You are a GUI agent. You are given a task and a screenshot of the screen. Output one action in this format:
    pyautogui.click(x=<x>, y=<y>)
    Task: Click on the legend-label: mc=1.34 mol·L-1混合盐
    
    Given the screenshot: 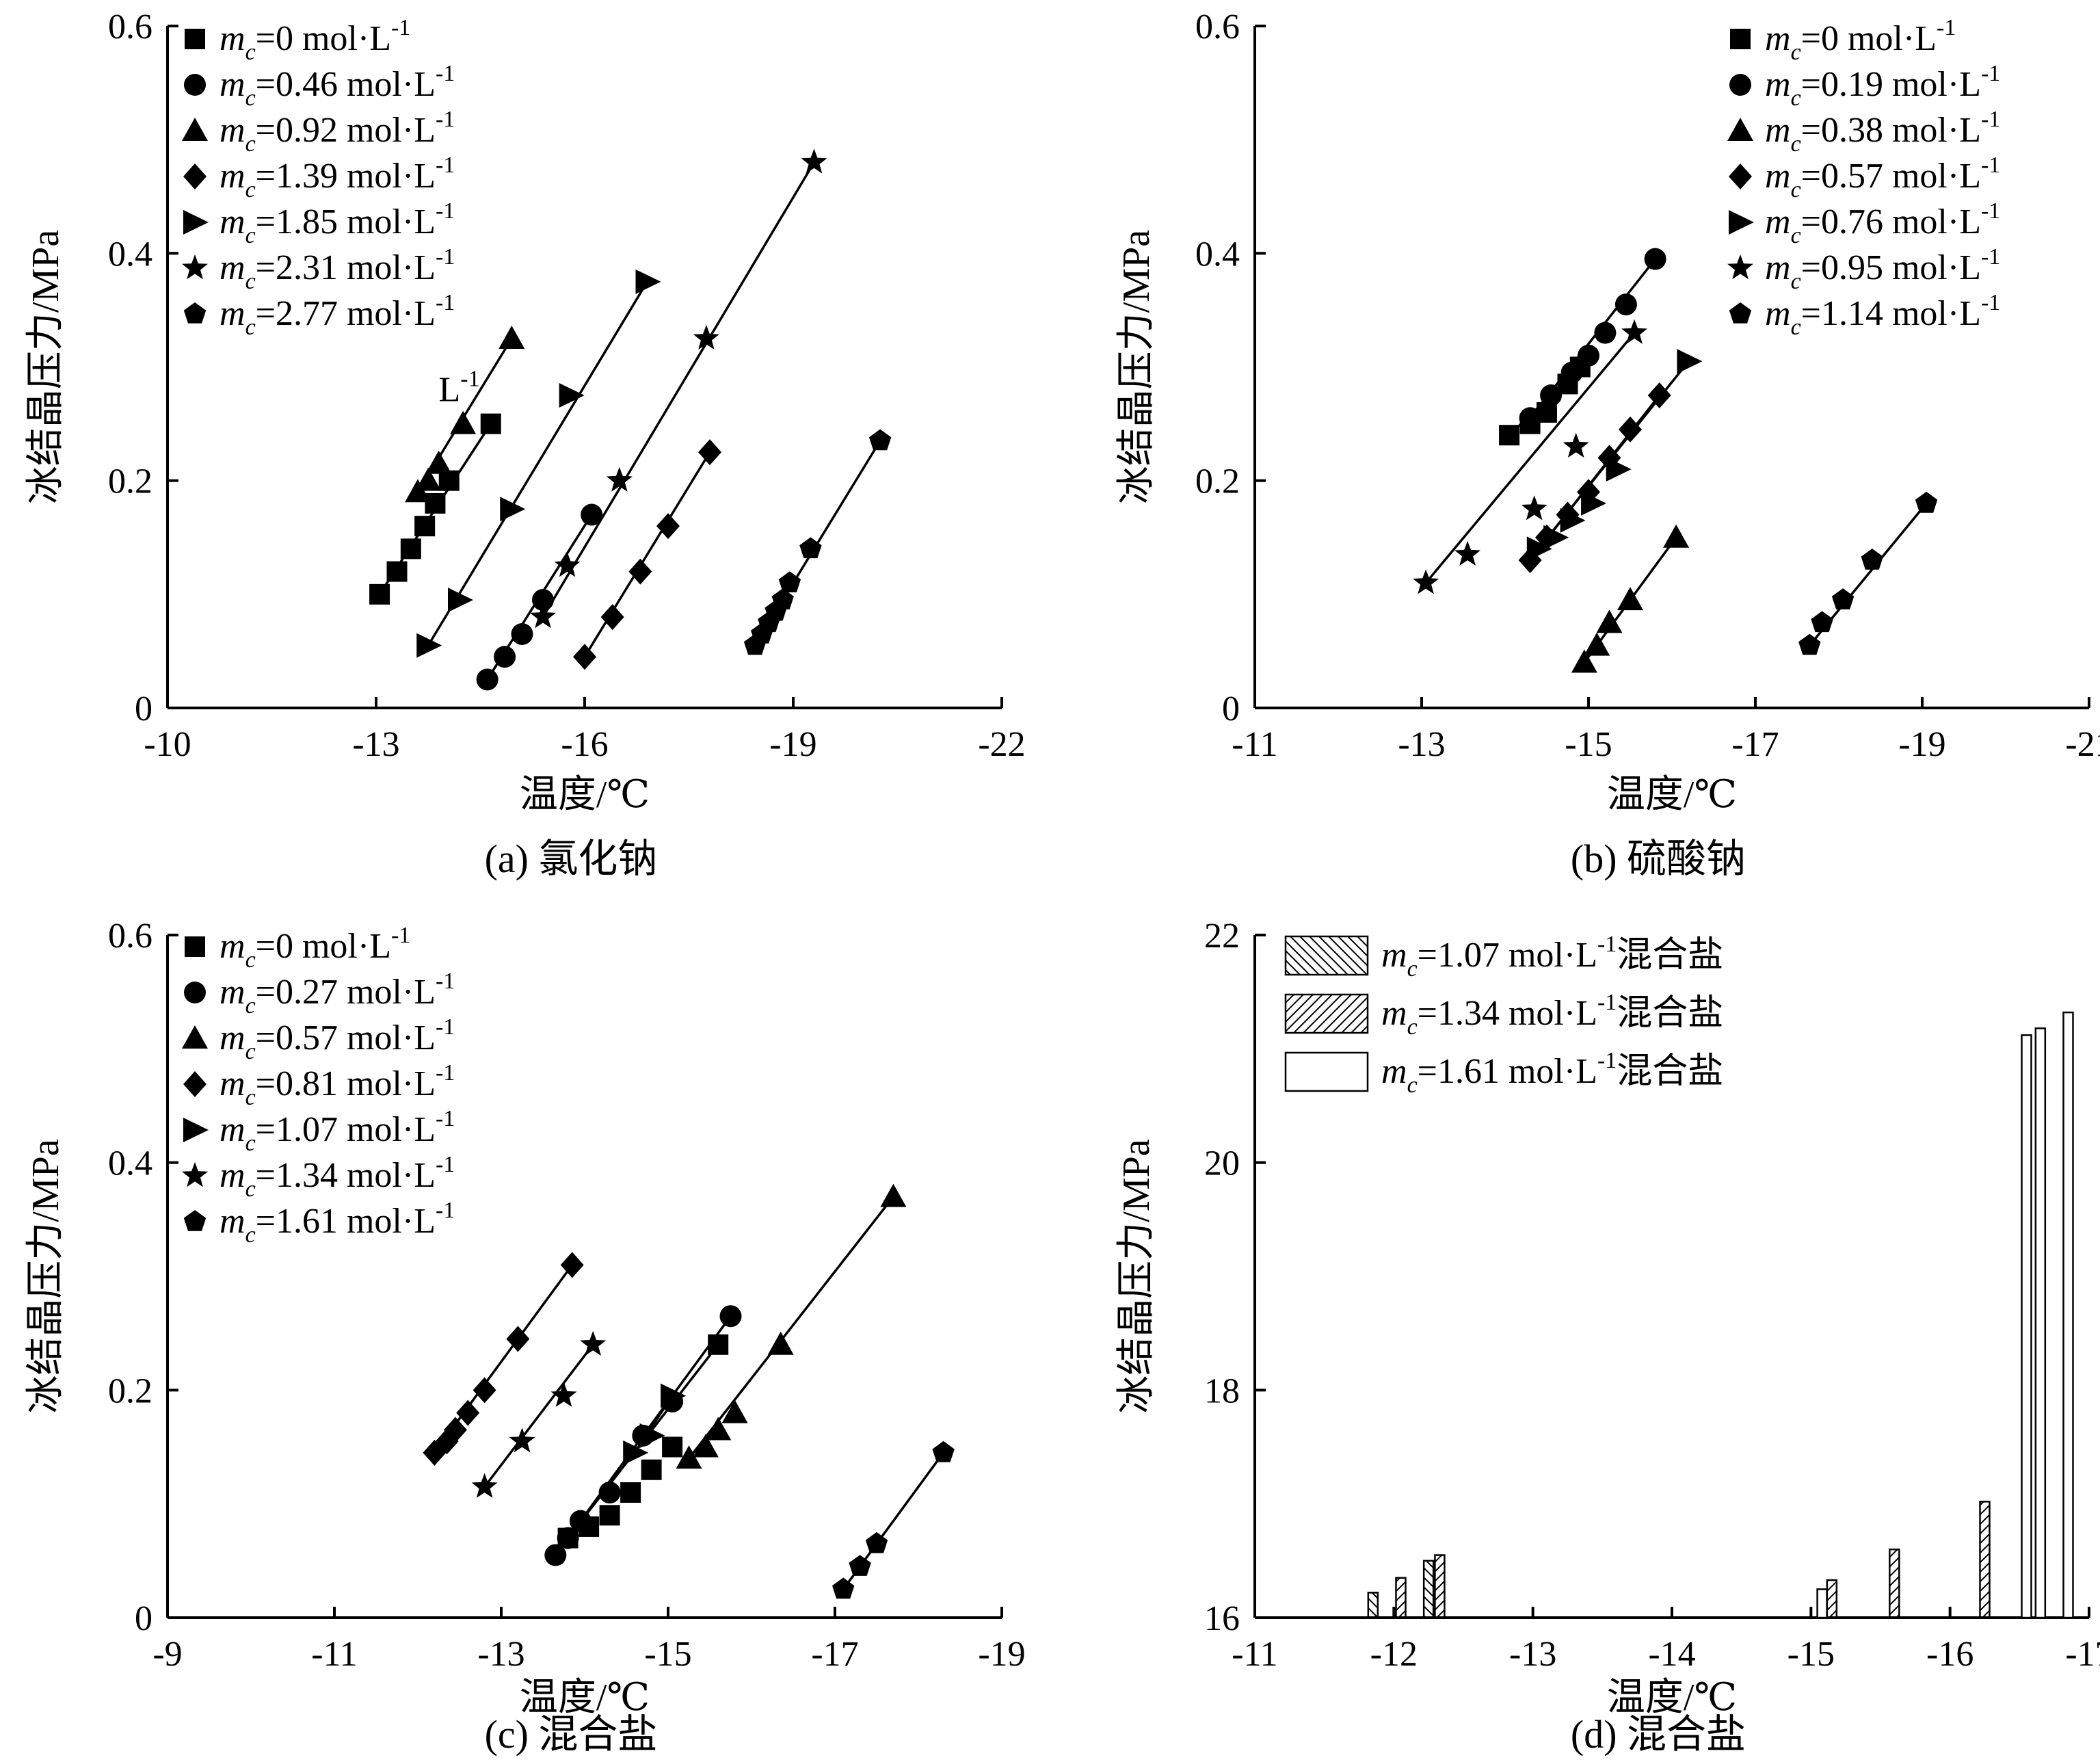 What is the action you would take?
    pyautogui.click(x=1552, y=1015)
    